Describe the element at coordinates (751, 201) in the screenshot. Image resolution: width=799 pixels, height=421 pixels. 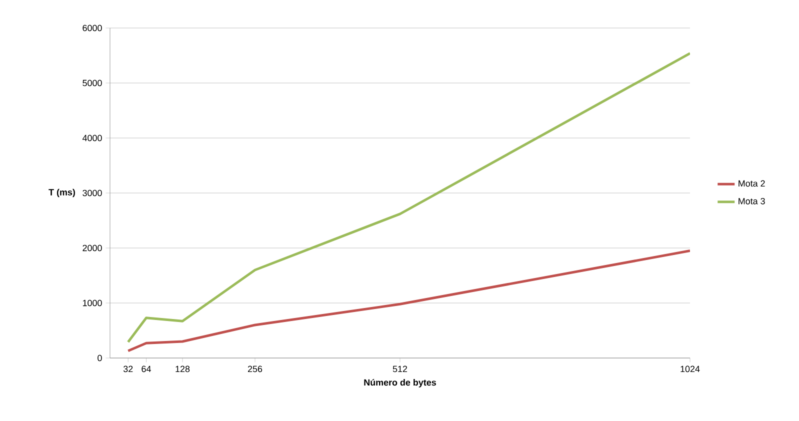
I see `legend-label: Mota 3` at that location.